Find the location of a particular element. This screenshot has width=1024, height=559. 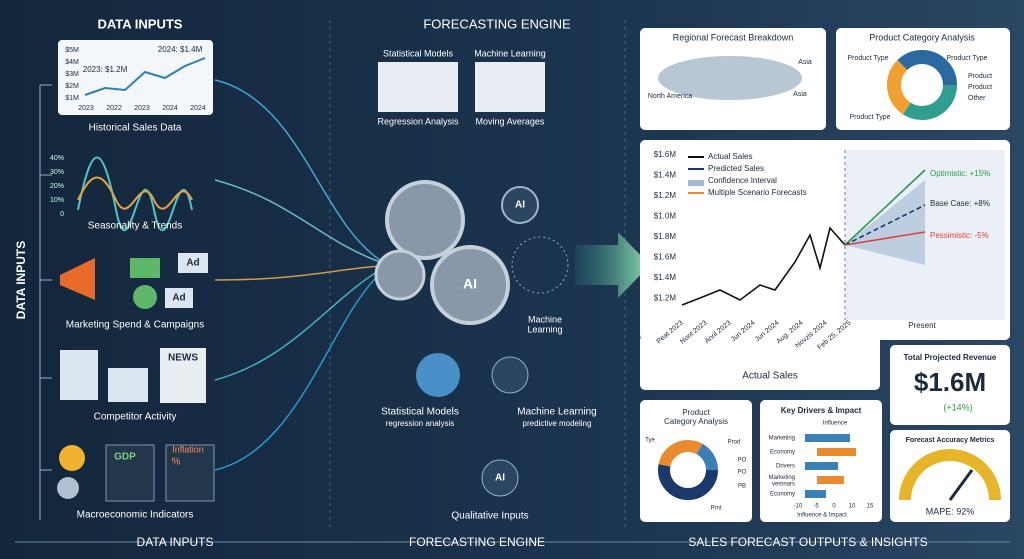

ai-text: AI is located at coordinates (500, 478).